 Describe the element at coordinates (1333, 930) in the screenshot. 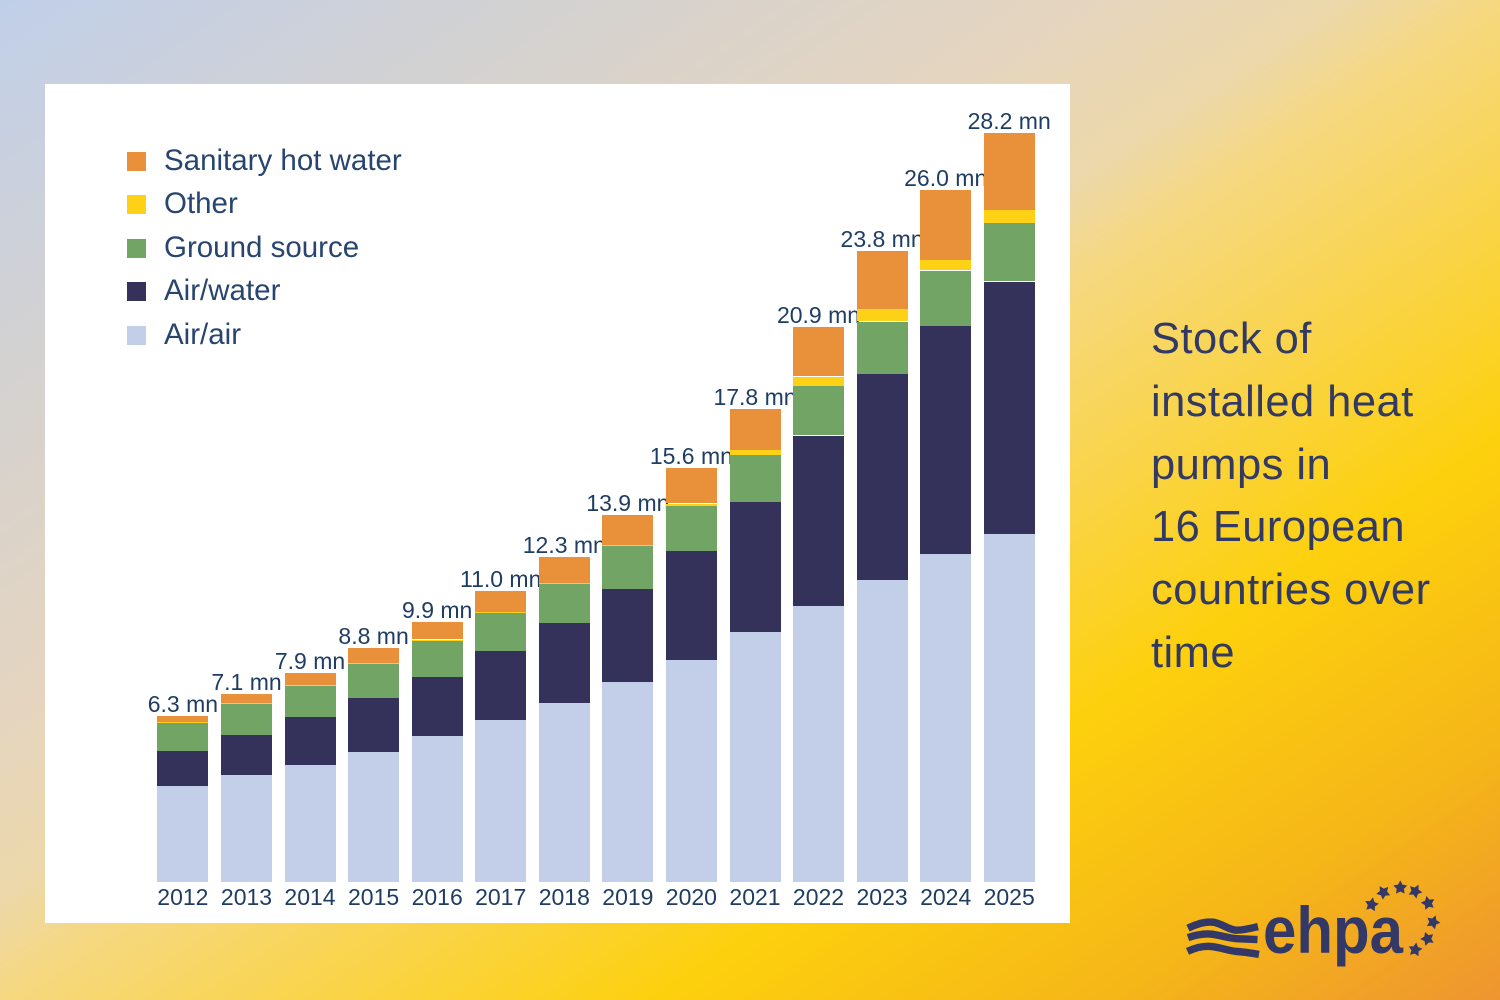

I see `svg-text: ehpa` at that location.